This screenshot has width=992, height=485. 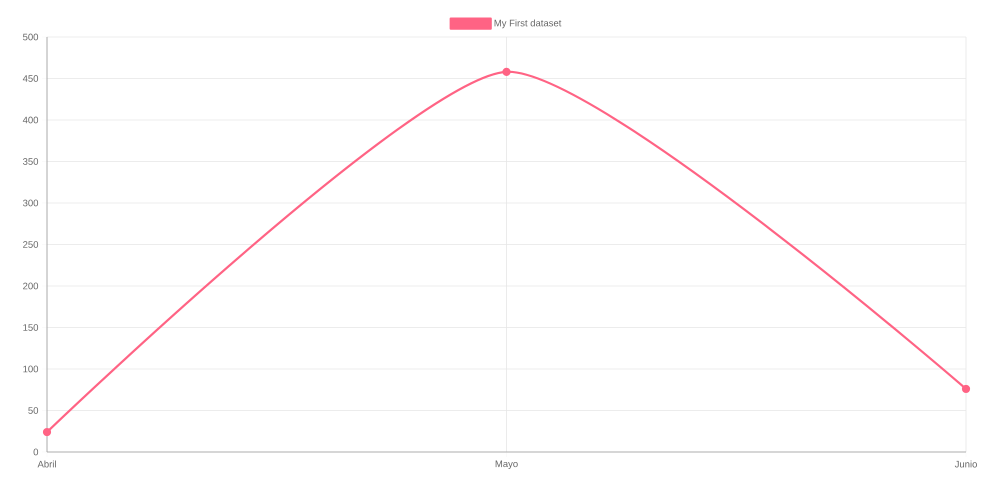 I want to click on y-tick-label: 350, so click(x=30, y=161).